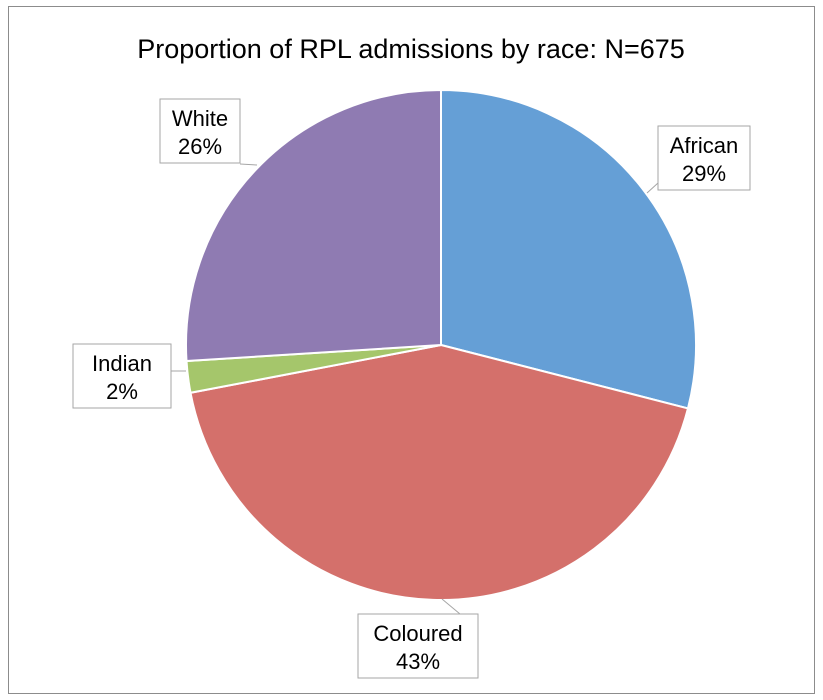  I want to click on pie-slice-african, so click(568, 249).